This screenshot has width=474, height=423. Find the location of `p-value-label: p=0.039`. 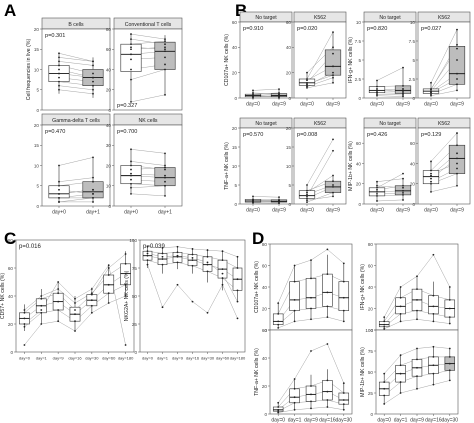

p-value-label: p=0.039 is located at coordinates (154, 247).